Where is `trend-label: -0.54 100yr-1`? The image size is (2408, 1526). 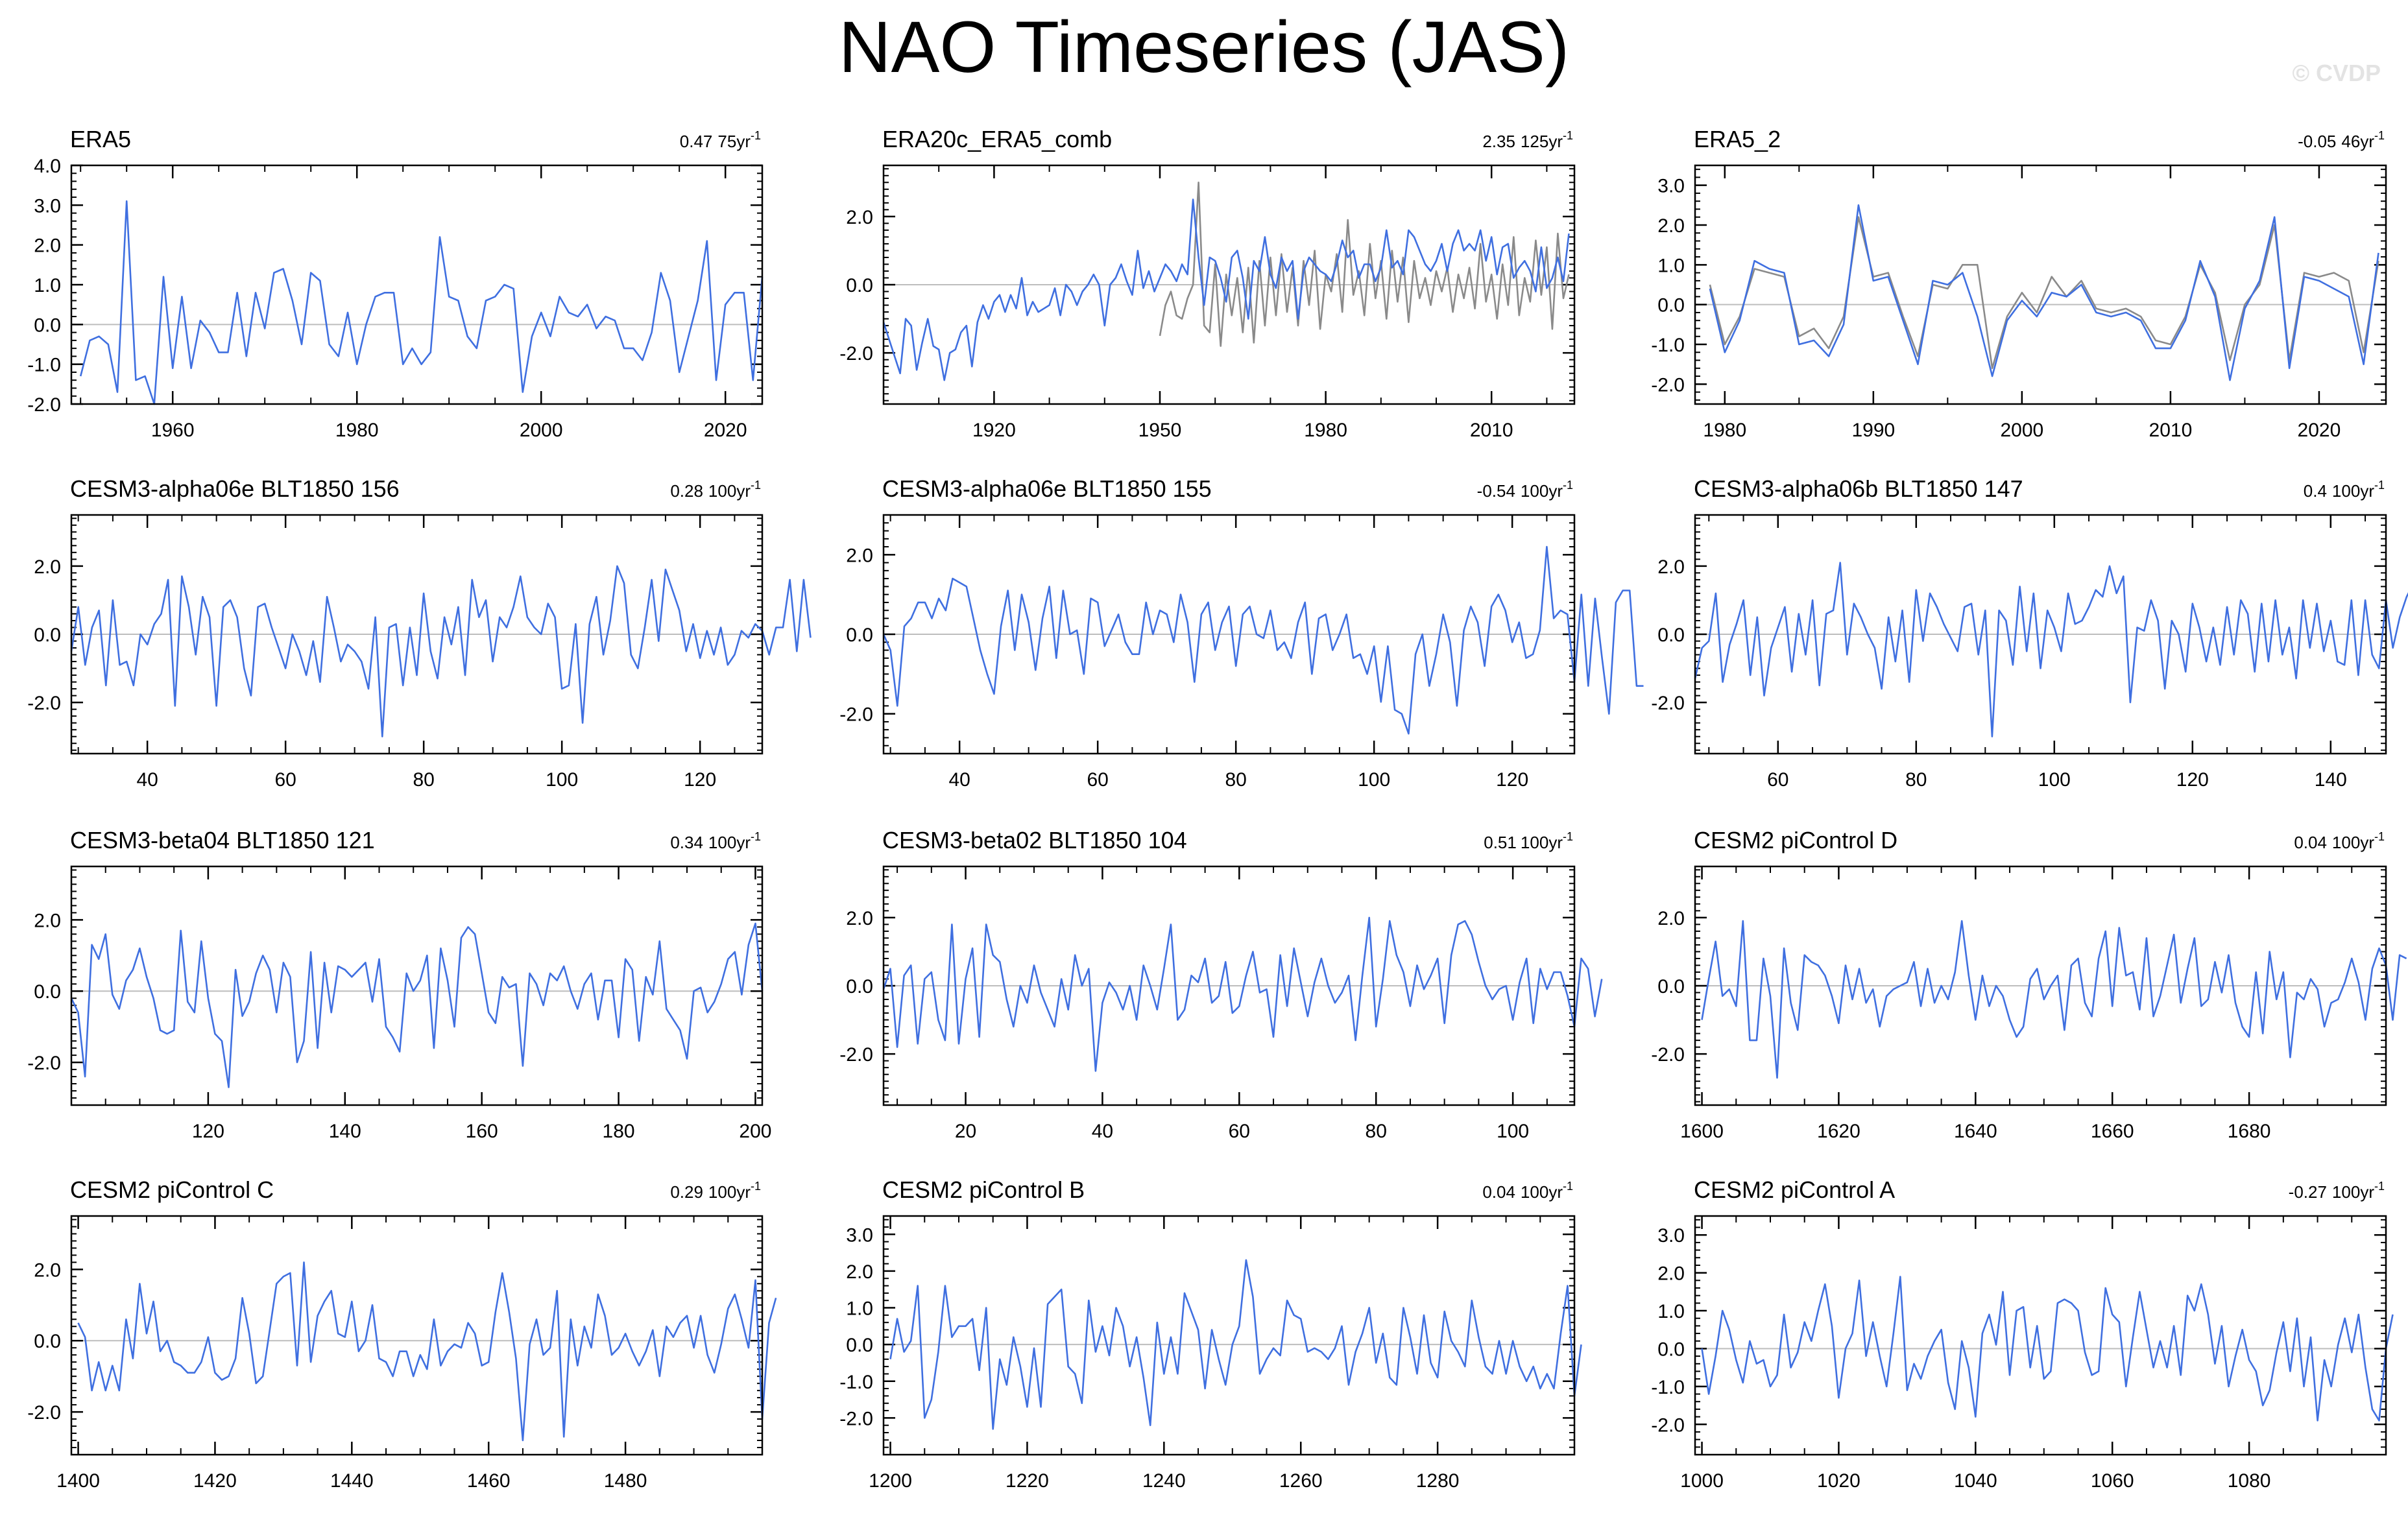 trend-label: -0.54 100yr-1 is located at coordinates (1525, 490).